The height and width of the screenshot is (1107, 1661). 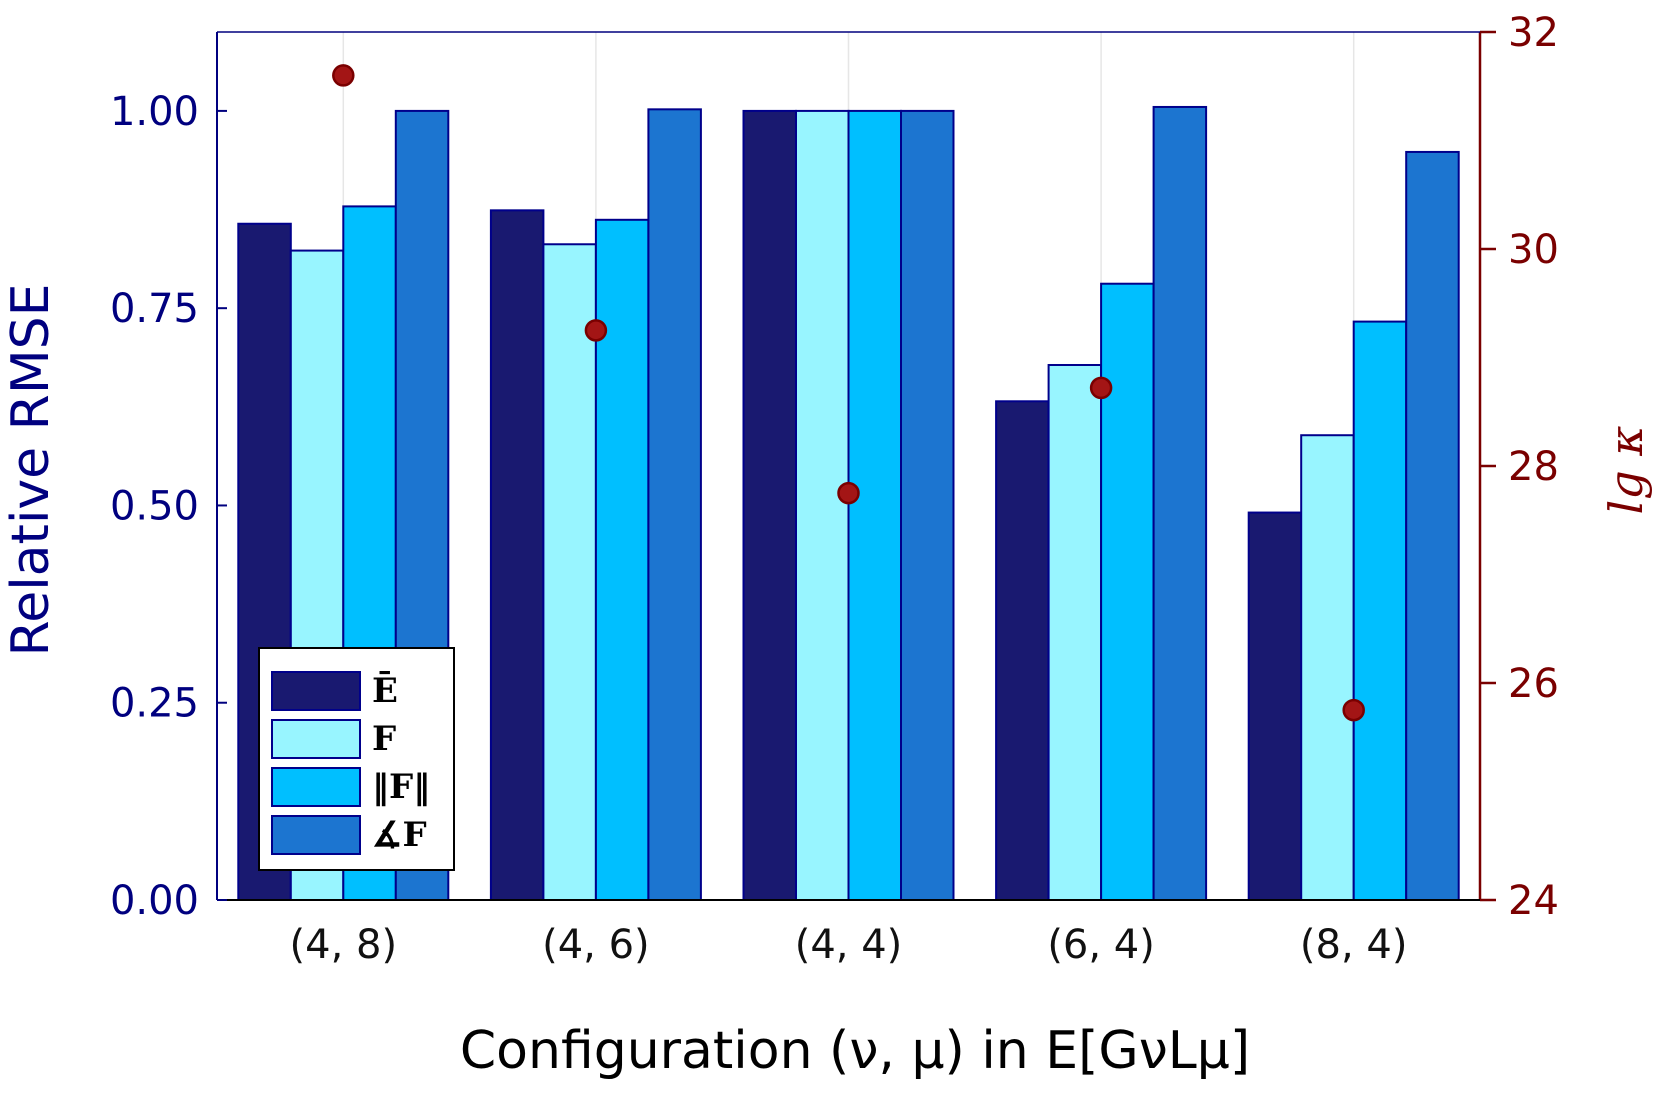 What do you see at coordinates (154, 112) in the screenshot?
I see `y-tick-label: 1.00` at bounding box center [154, 112].